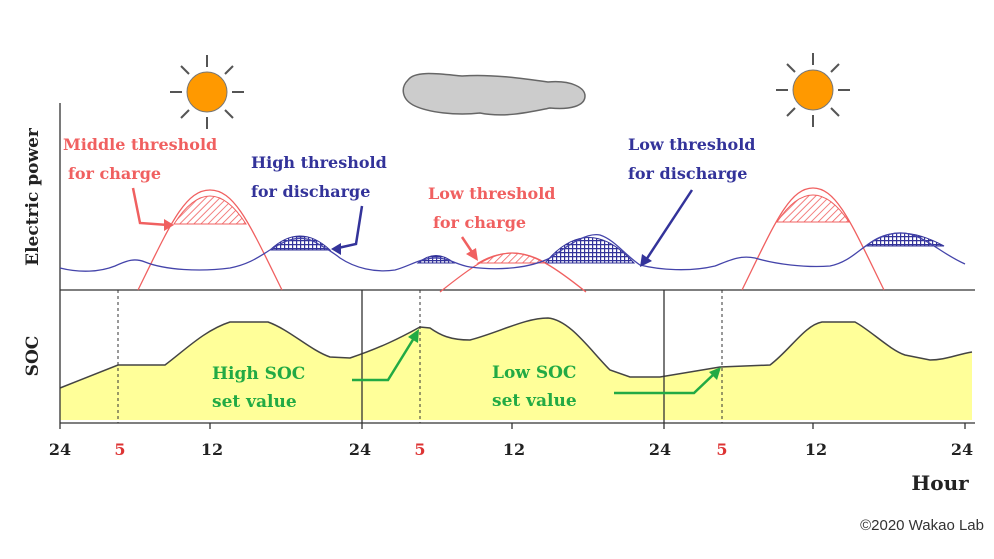  I want to click on label-high-discharge-2: for discharge, so click(310, 191).